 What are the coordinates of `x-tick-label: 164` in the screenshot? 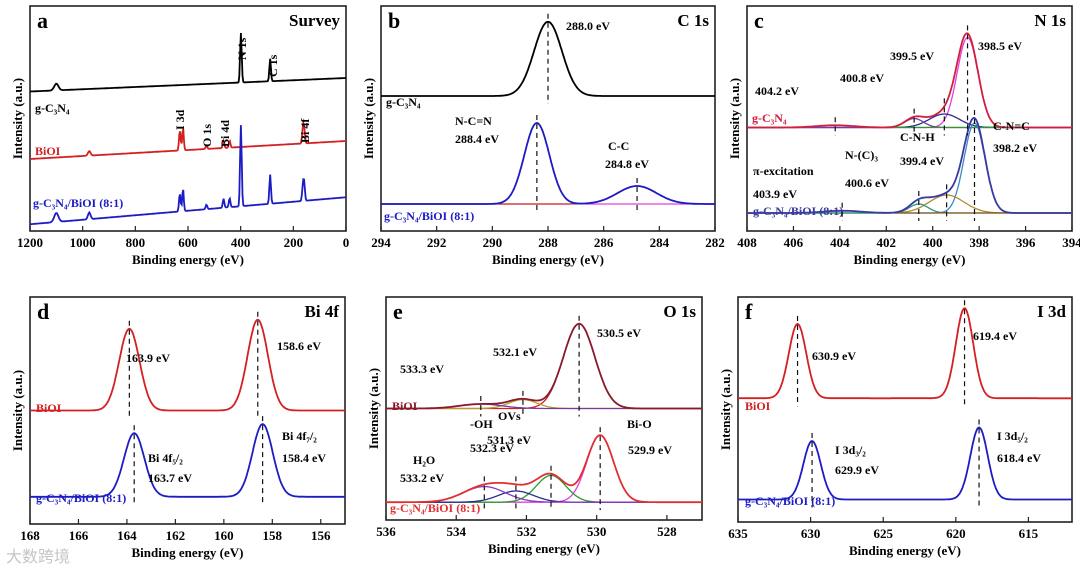 It's located at (127, 535).